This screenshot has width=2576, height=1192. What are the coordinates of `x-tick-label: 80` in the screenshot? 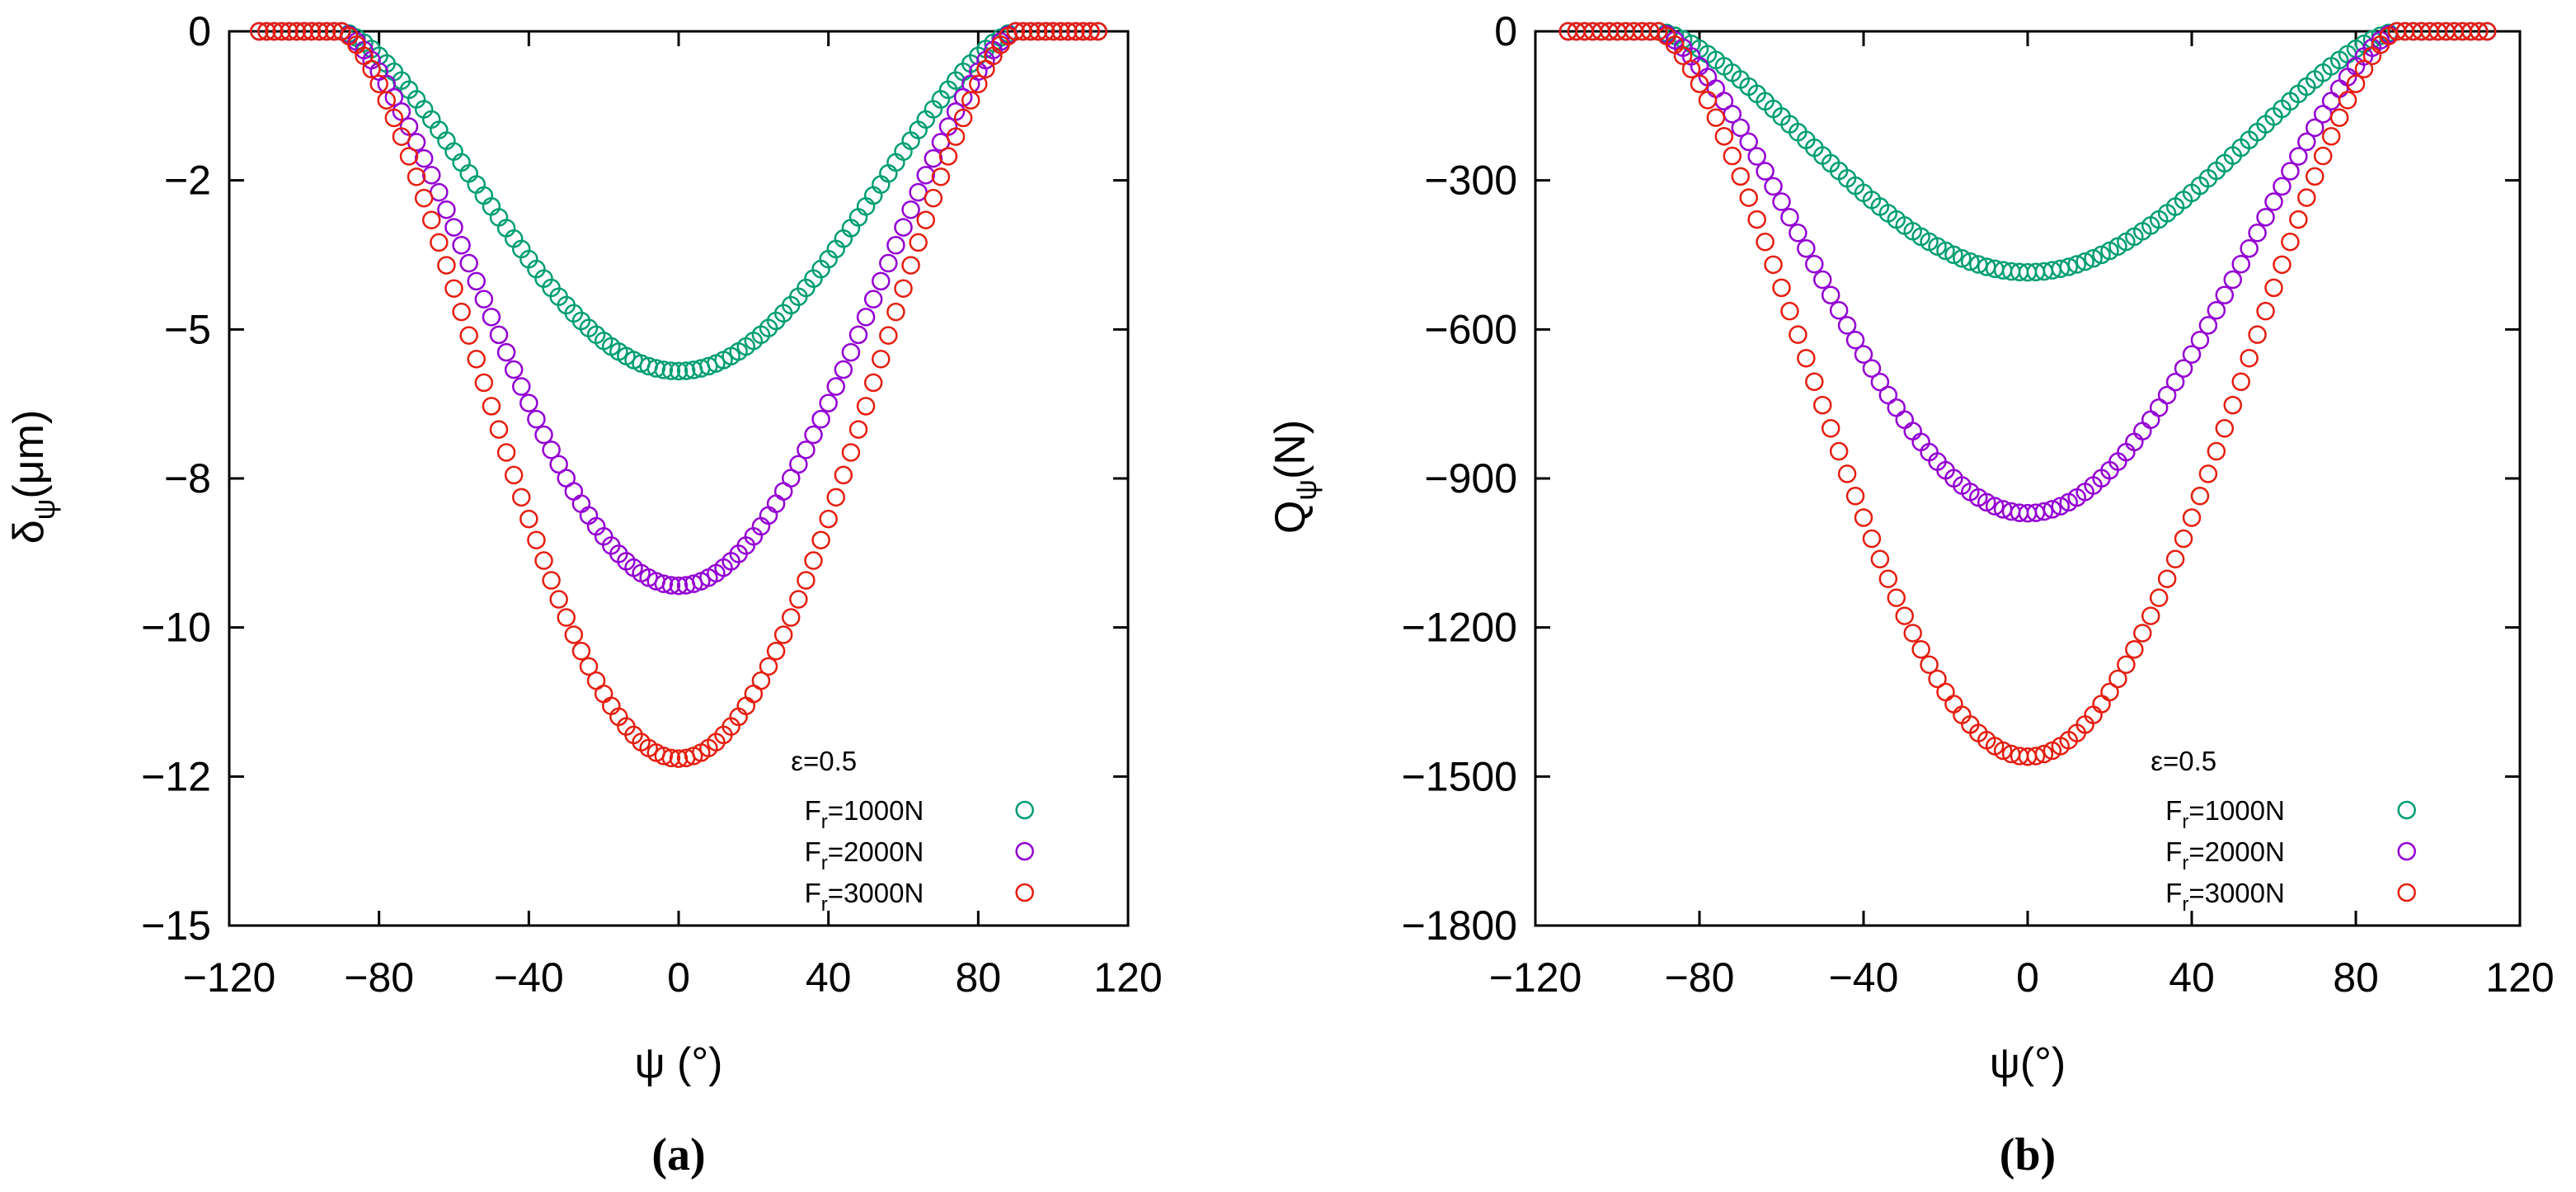 It's located at (2356, 977).